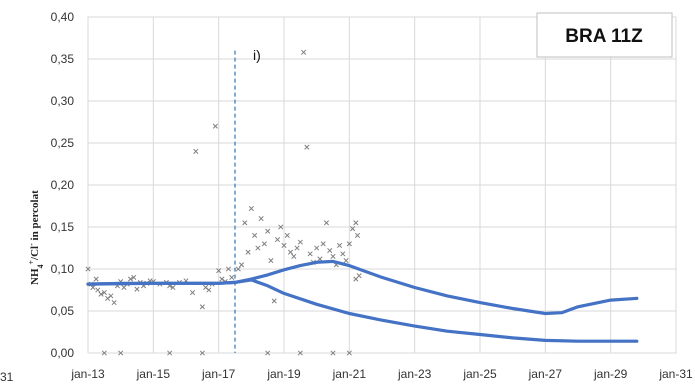 The width and height of the screenshot is (695, 391). What do you see at coordinates (63, 17) in the screenshot?
I see `y-tick-label: 0,40` at bounding box center [63, 17].